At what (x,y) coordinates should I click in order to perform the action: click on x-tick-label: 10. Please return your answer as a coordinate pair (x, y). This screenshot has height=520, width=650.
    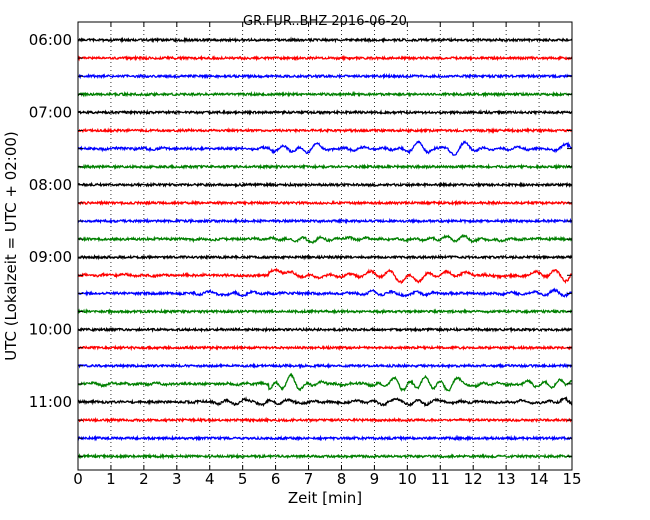
    Looking at the image, I should click on (407, 479).